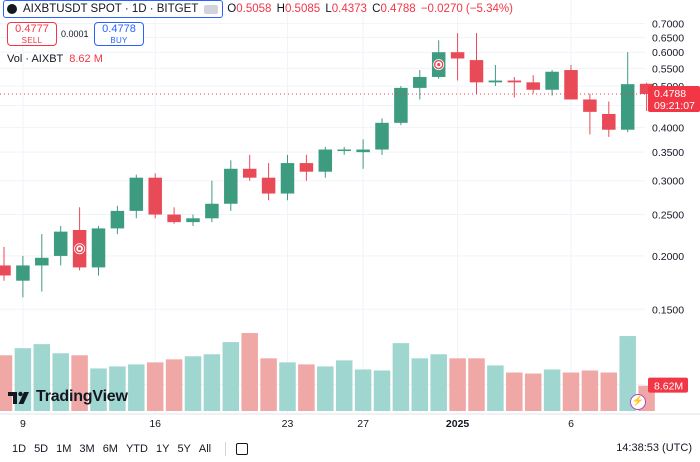 The width and height of the screenshot is (700, 462). I want to click on symbol-selector: AIXBTUSDT SPOT · 1D · BITGET, so click(113, 9).